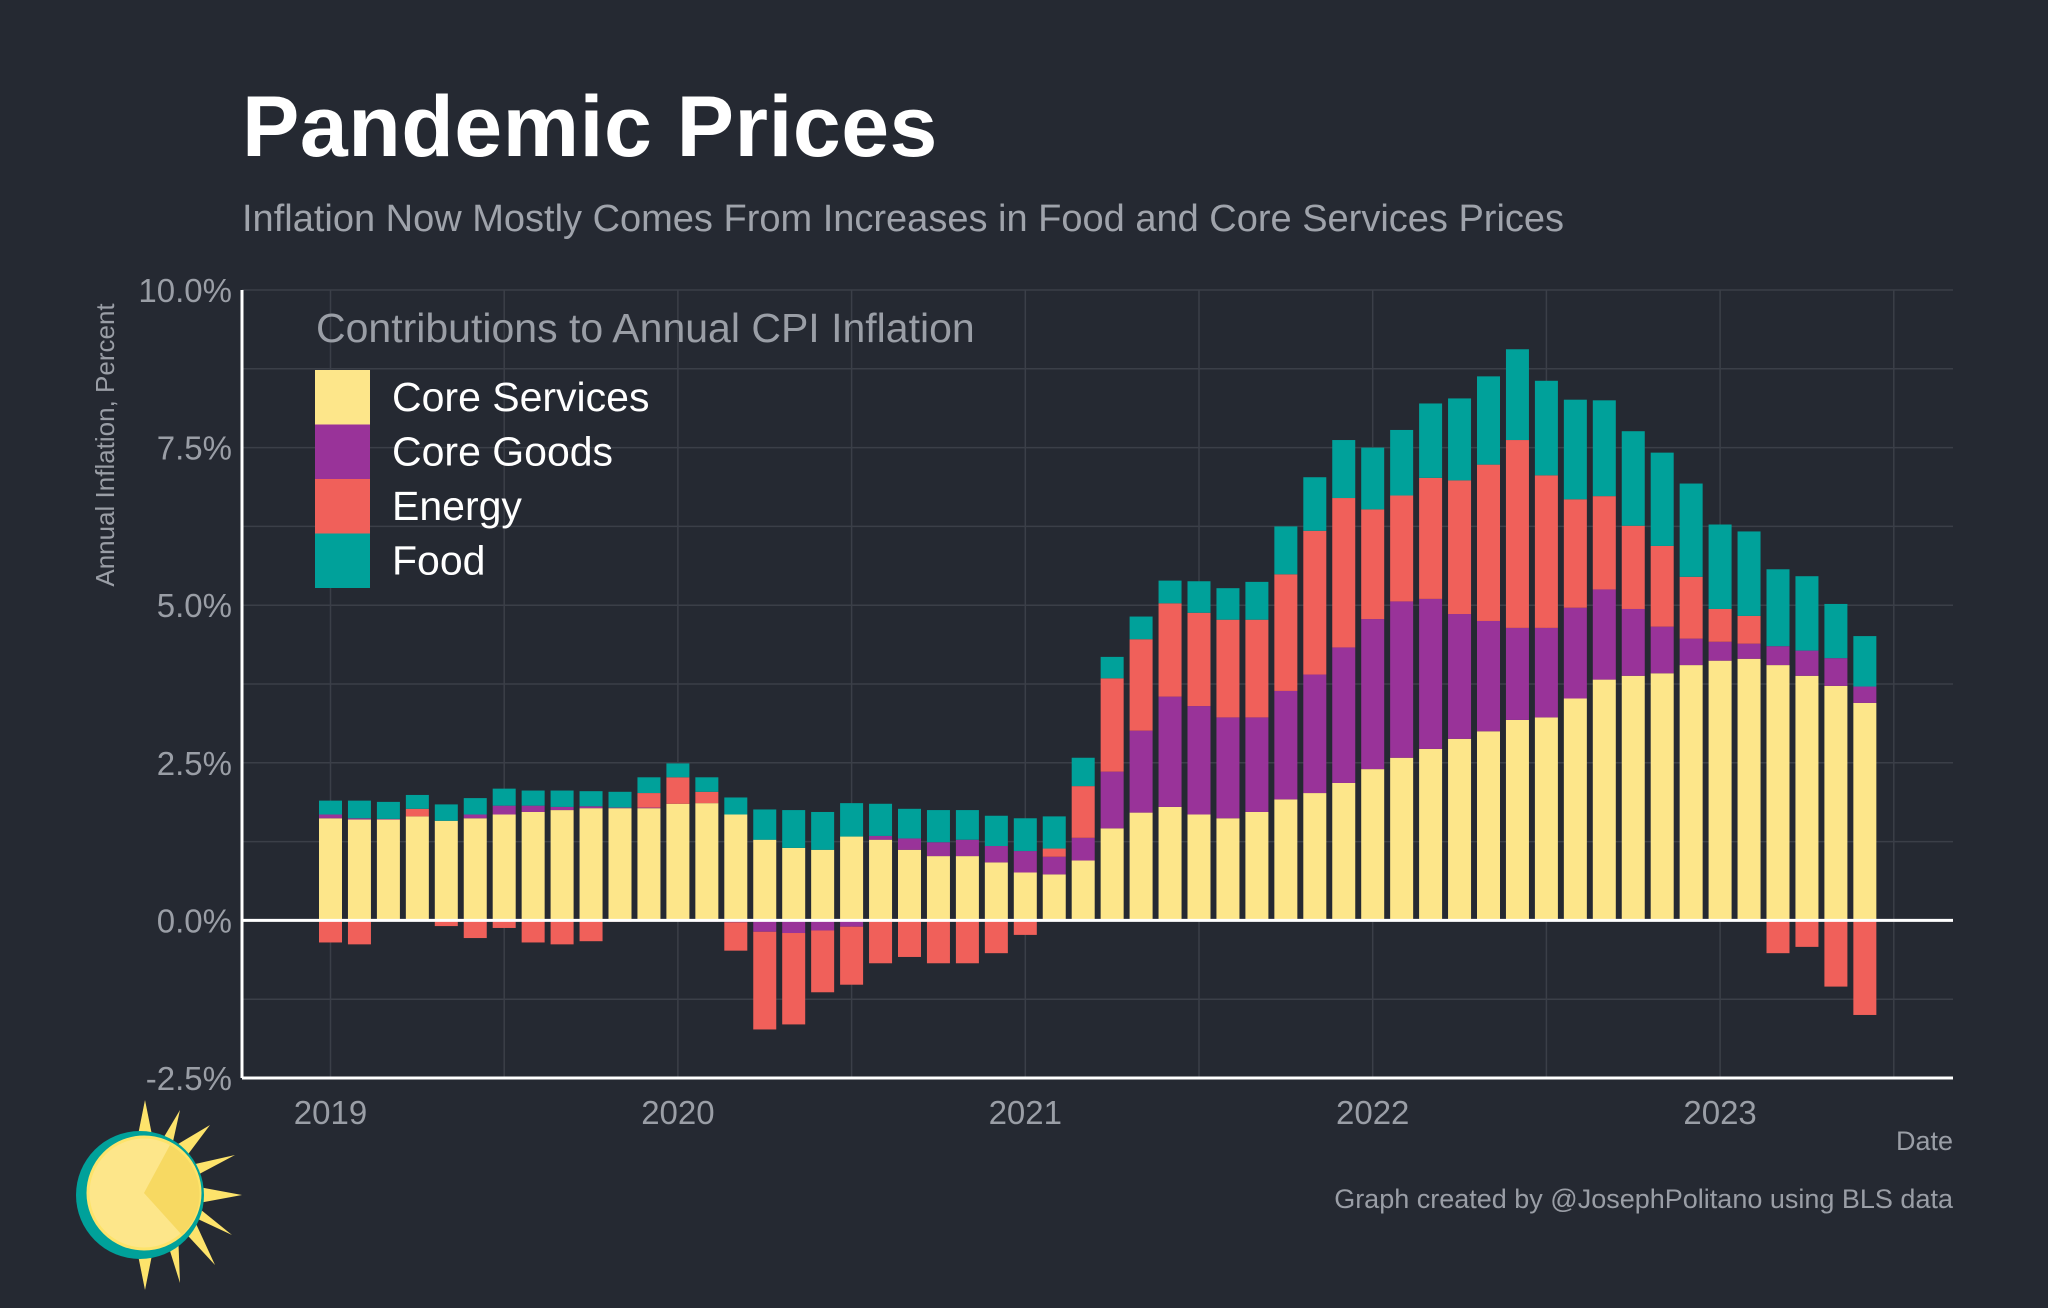 The image size is (2048, 1308). I want to click on legend-swatch-core-goods, so click(342, 451).